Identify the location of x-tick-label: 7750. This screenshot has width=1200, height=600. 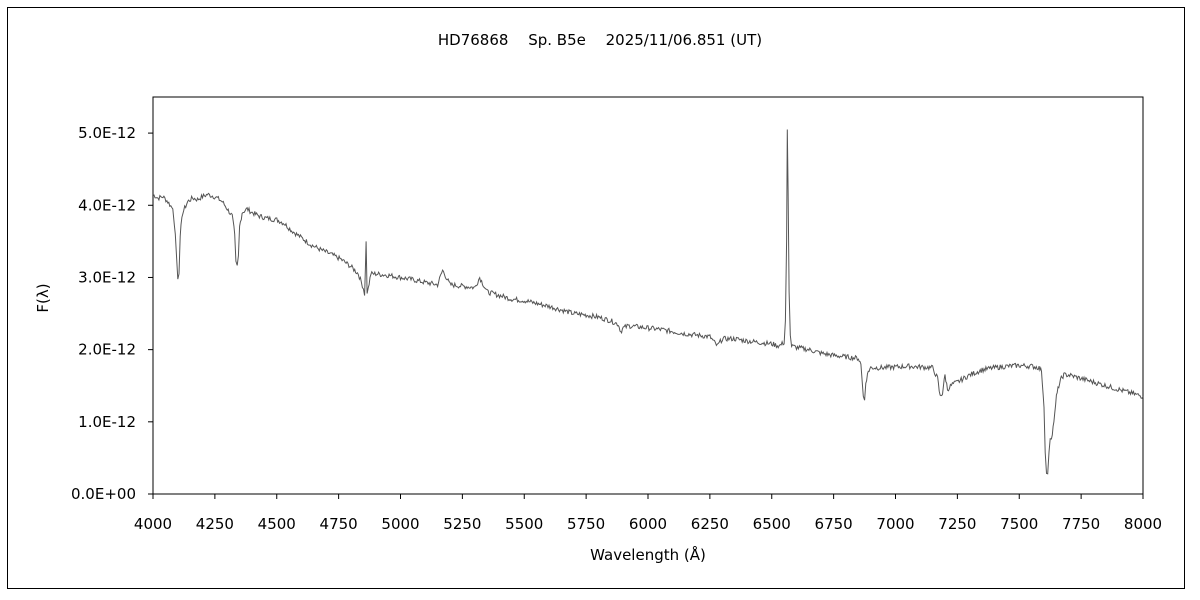
(1081, 524).